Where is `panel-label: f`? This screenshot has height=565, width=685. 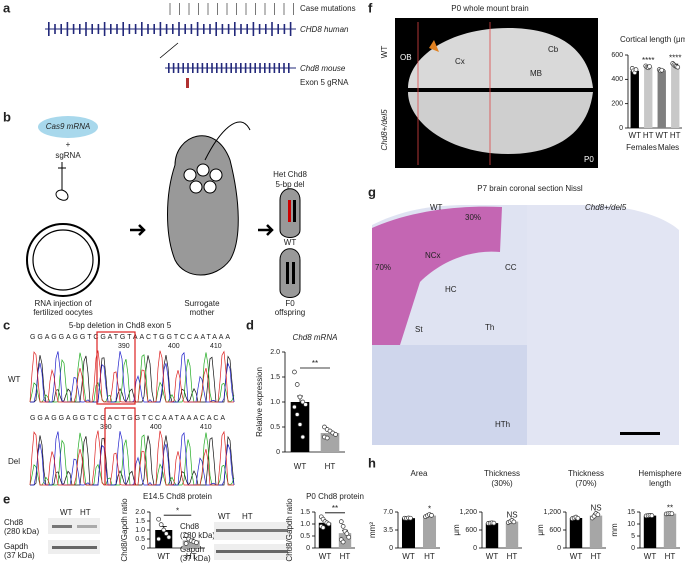
panel-label: f is located at coordinates (370, 7).